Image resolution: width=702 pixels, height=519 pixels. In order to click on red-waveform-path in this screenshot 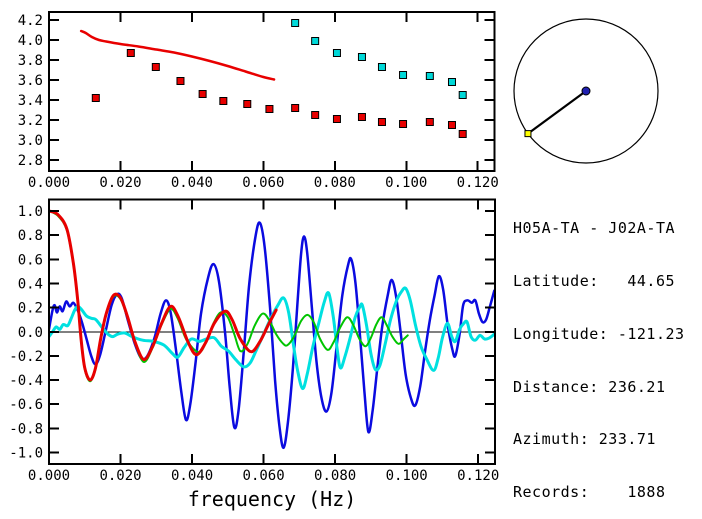, I will do `click(163, 295)`.